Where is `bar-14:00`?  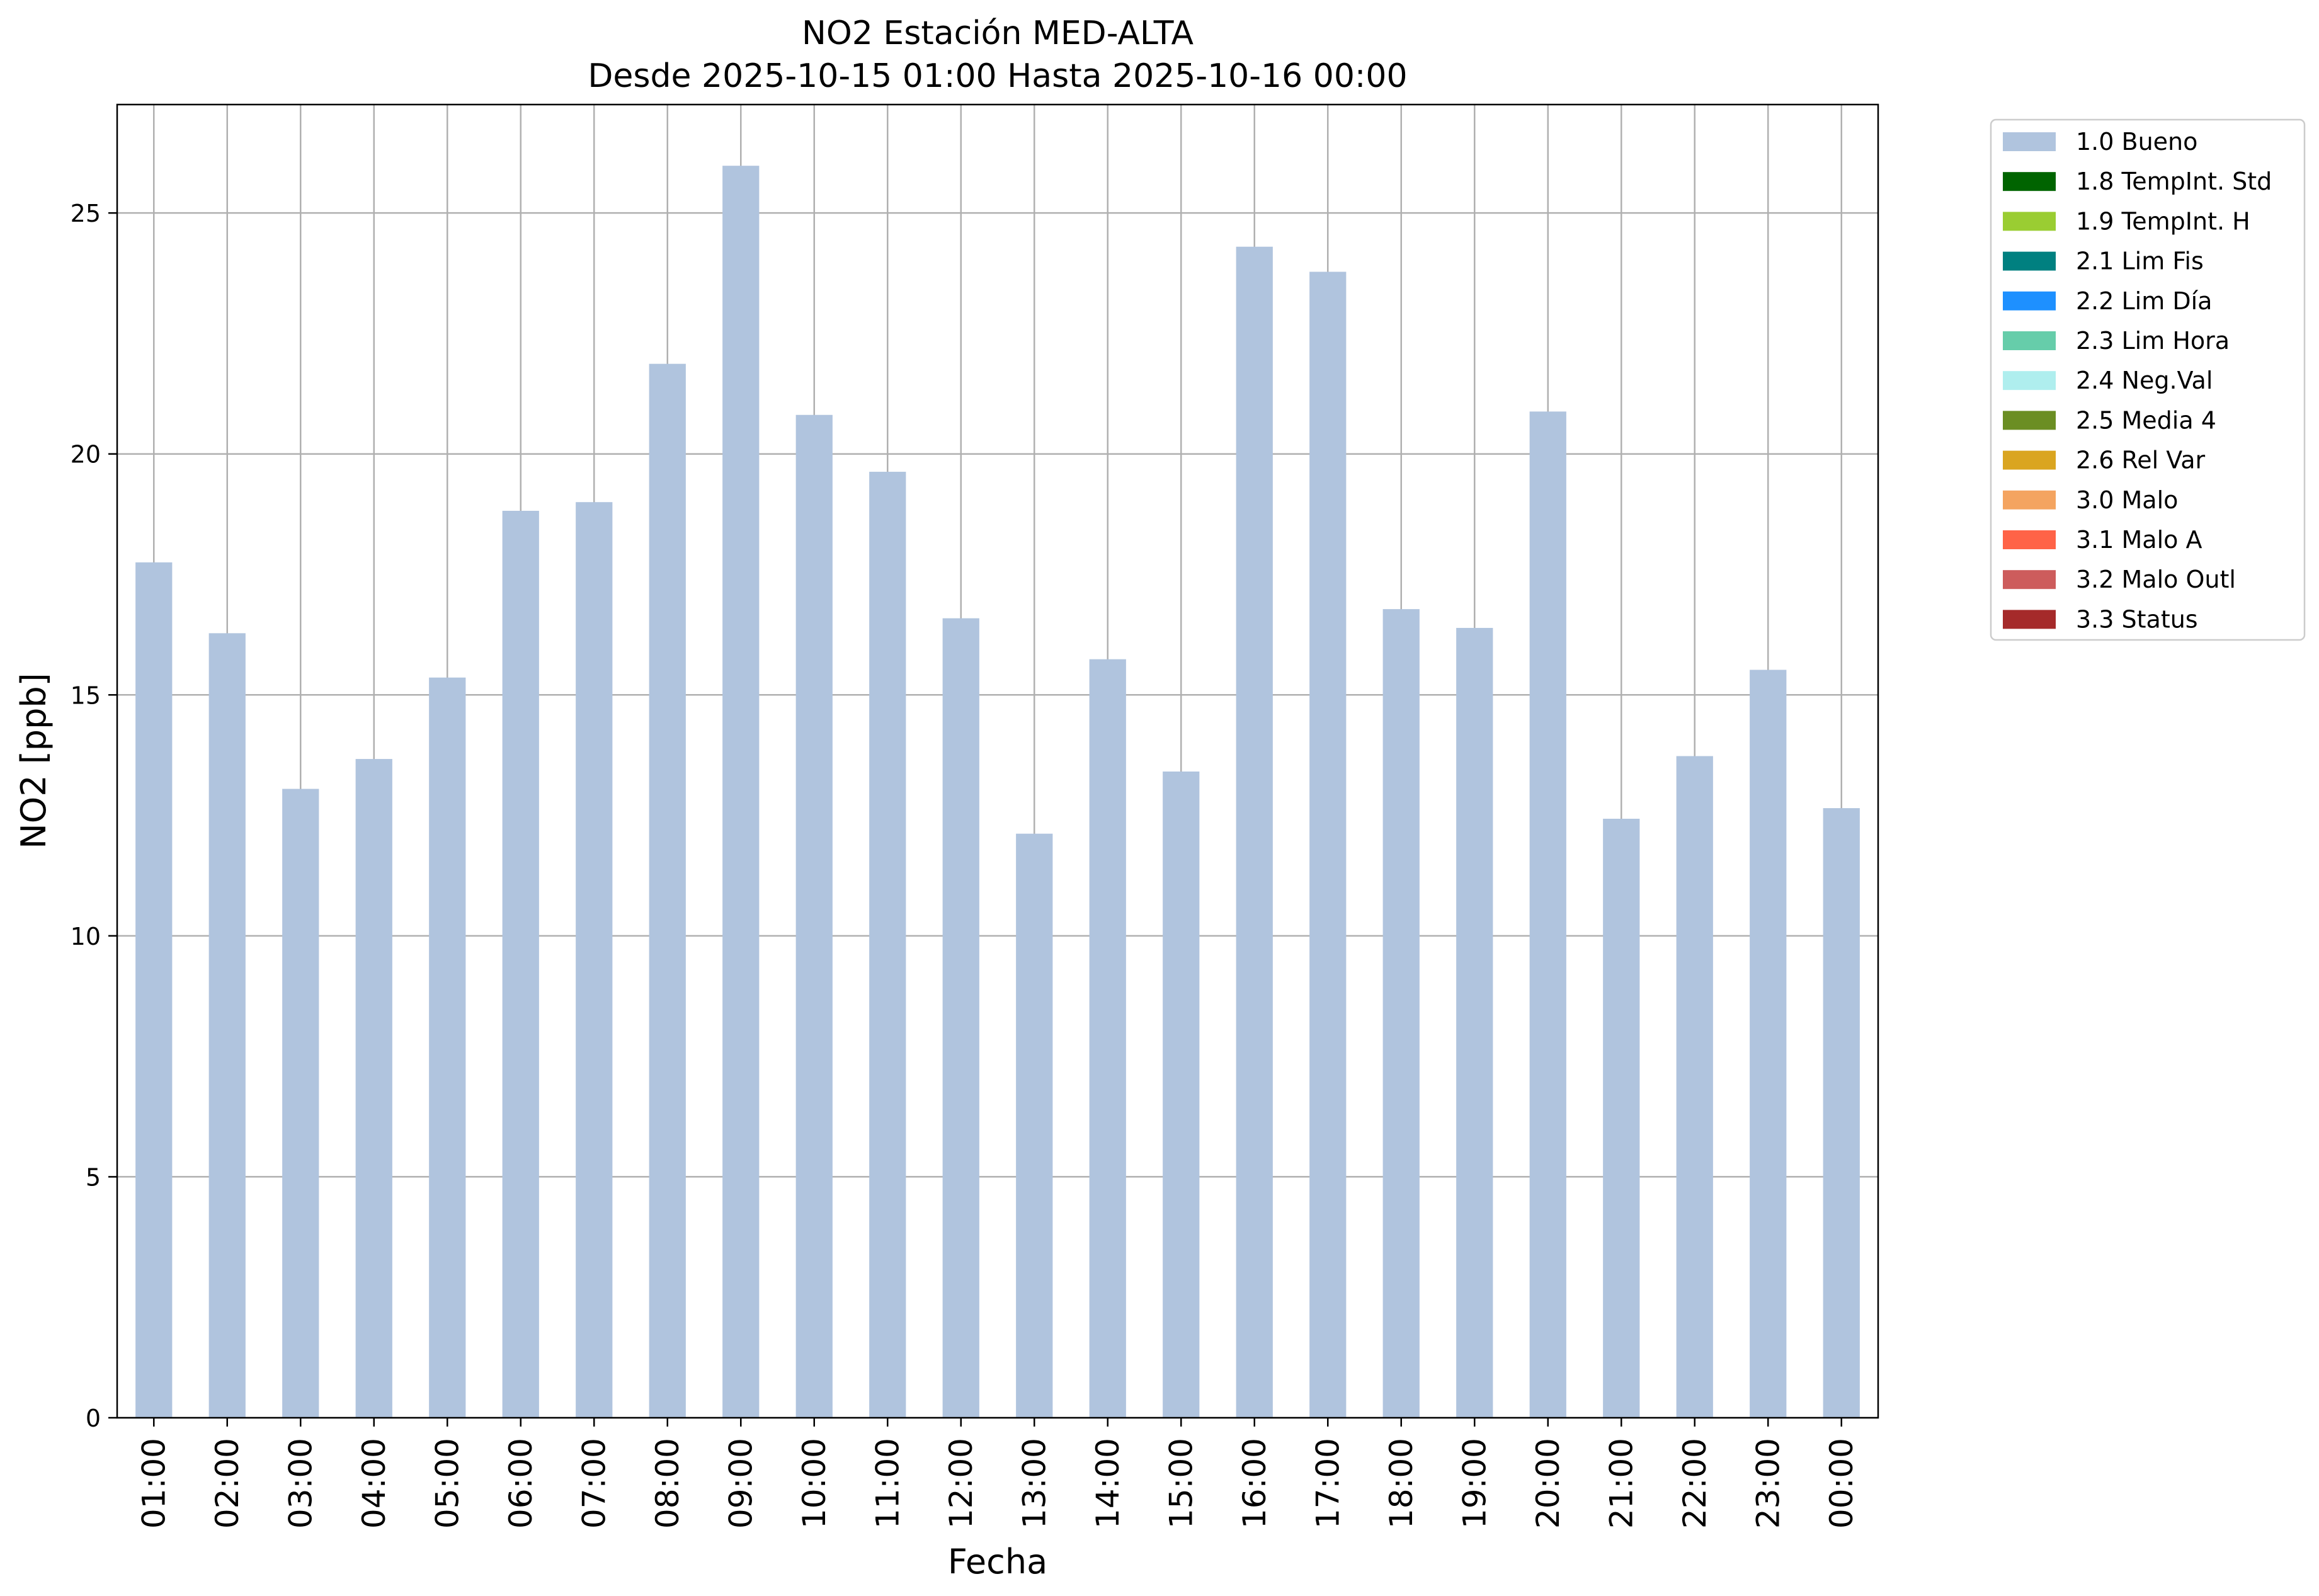 bar-14:00 is located at coordinates (1107, 1038).